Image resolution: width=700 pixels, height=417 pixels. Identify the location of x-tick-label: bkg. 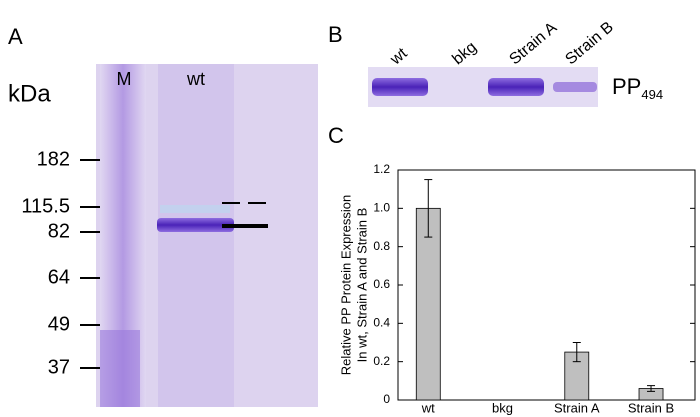
(502, 407).